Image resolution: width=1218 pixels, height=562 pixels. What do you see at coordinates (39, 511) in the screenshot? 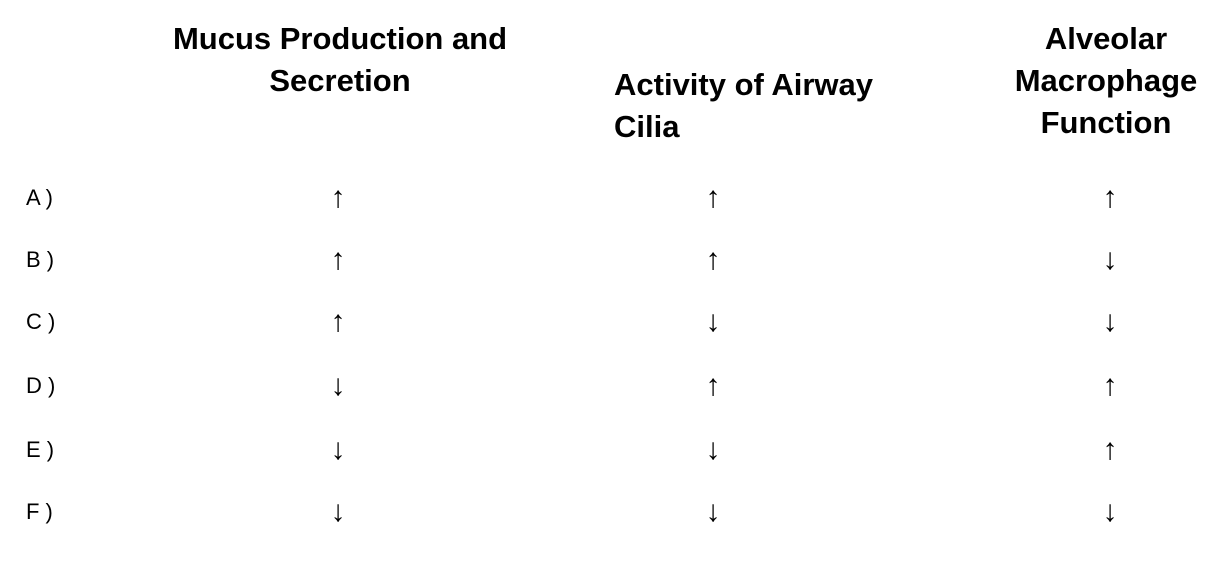
I see `option-label: F )` at bounding box center [39, 511].